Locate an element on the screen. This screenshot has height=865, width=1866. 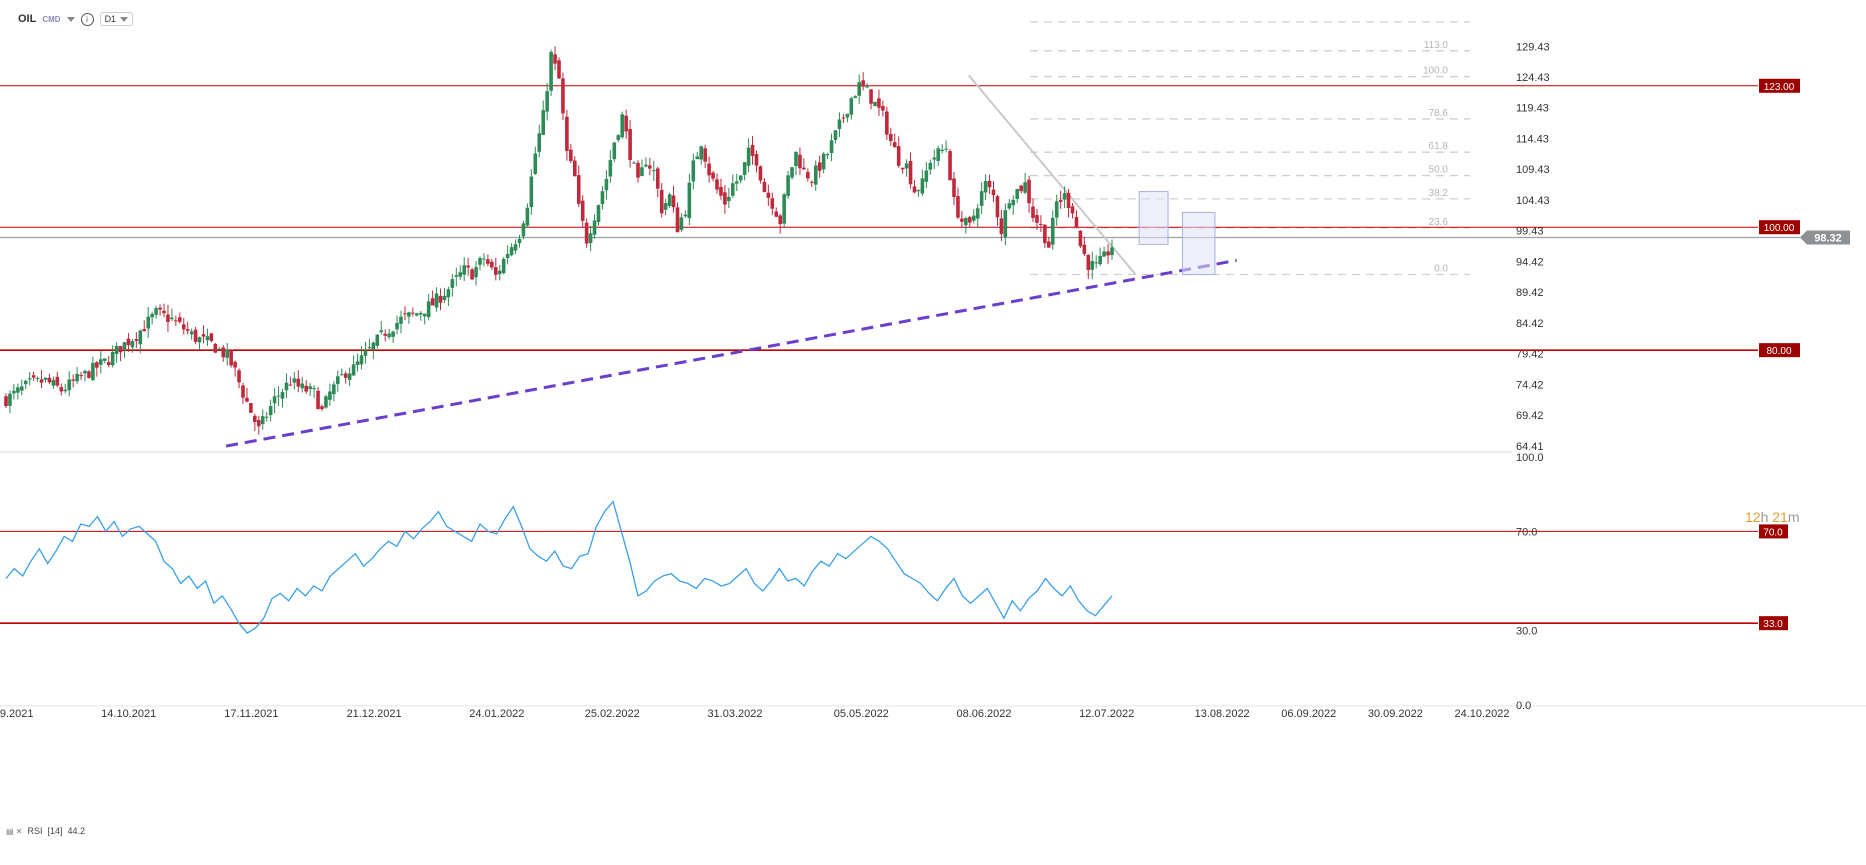
price-axis-tick: 104.43 is located at coordinates (1533, 201).